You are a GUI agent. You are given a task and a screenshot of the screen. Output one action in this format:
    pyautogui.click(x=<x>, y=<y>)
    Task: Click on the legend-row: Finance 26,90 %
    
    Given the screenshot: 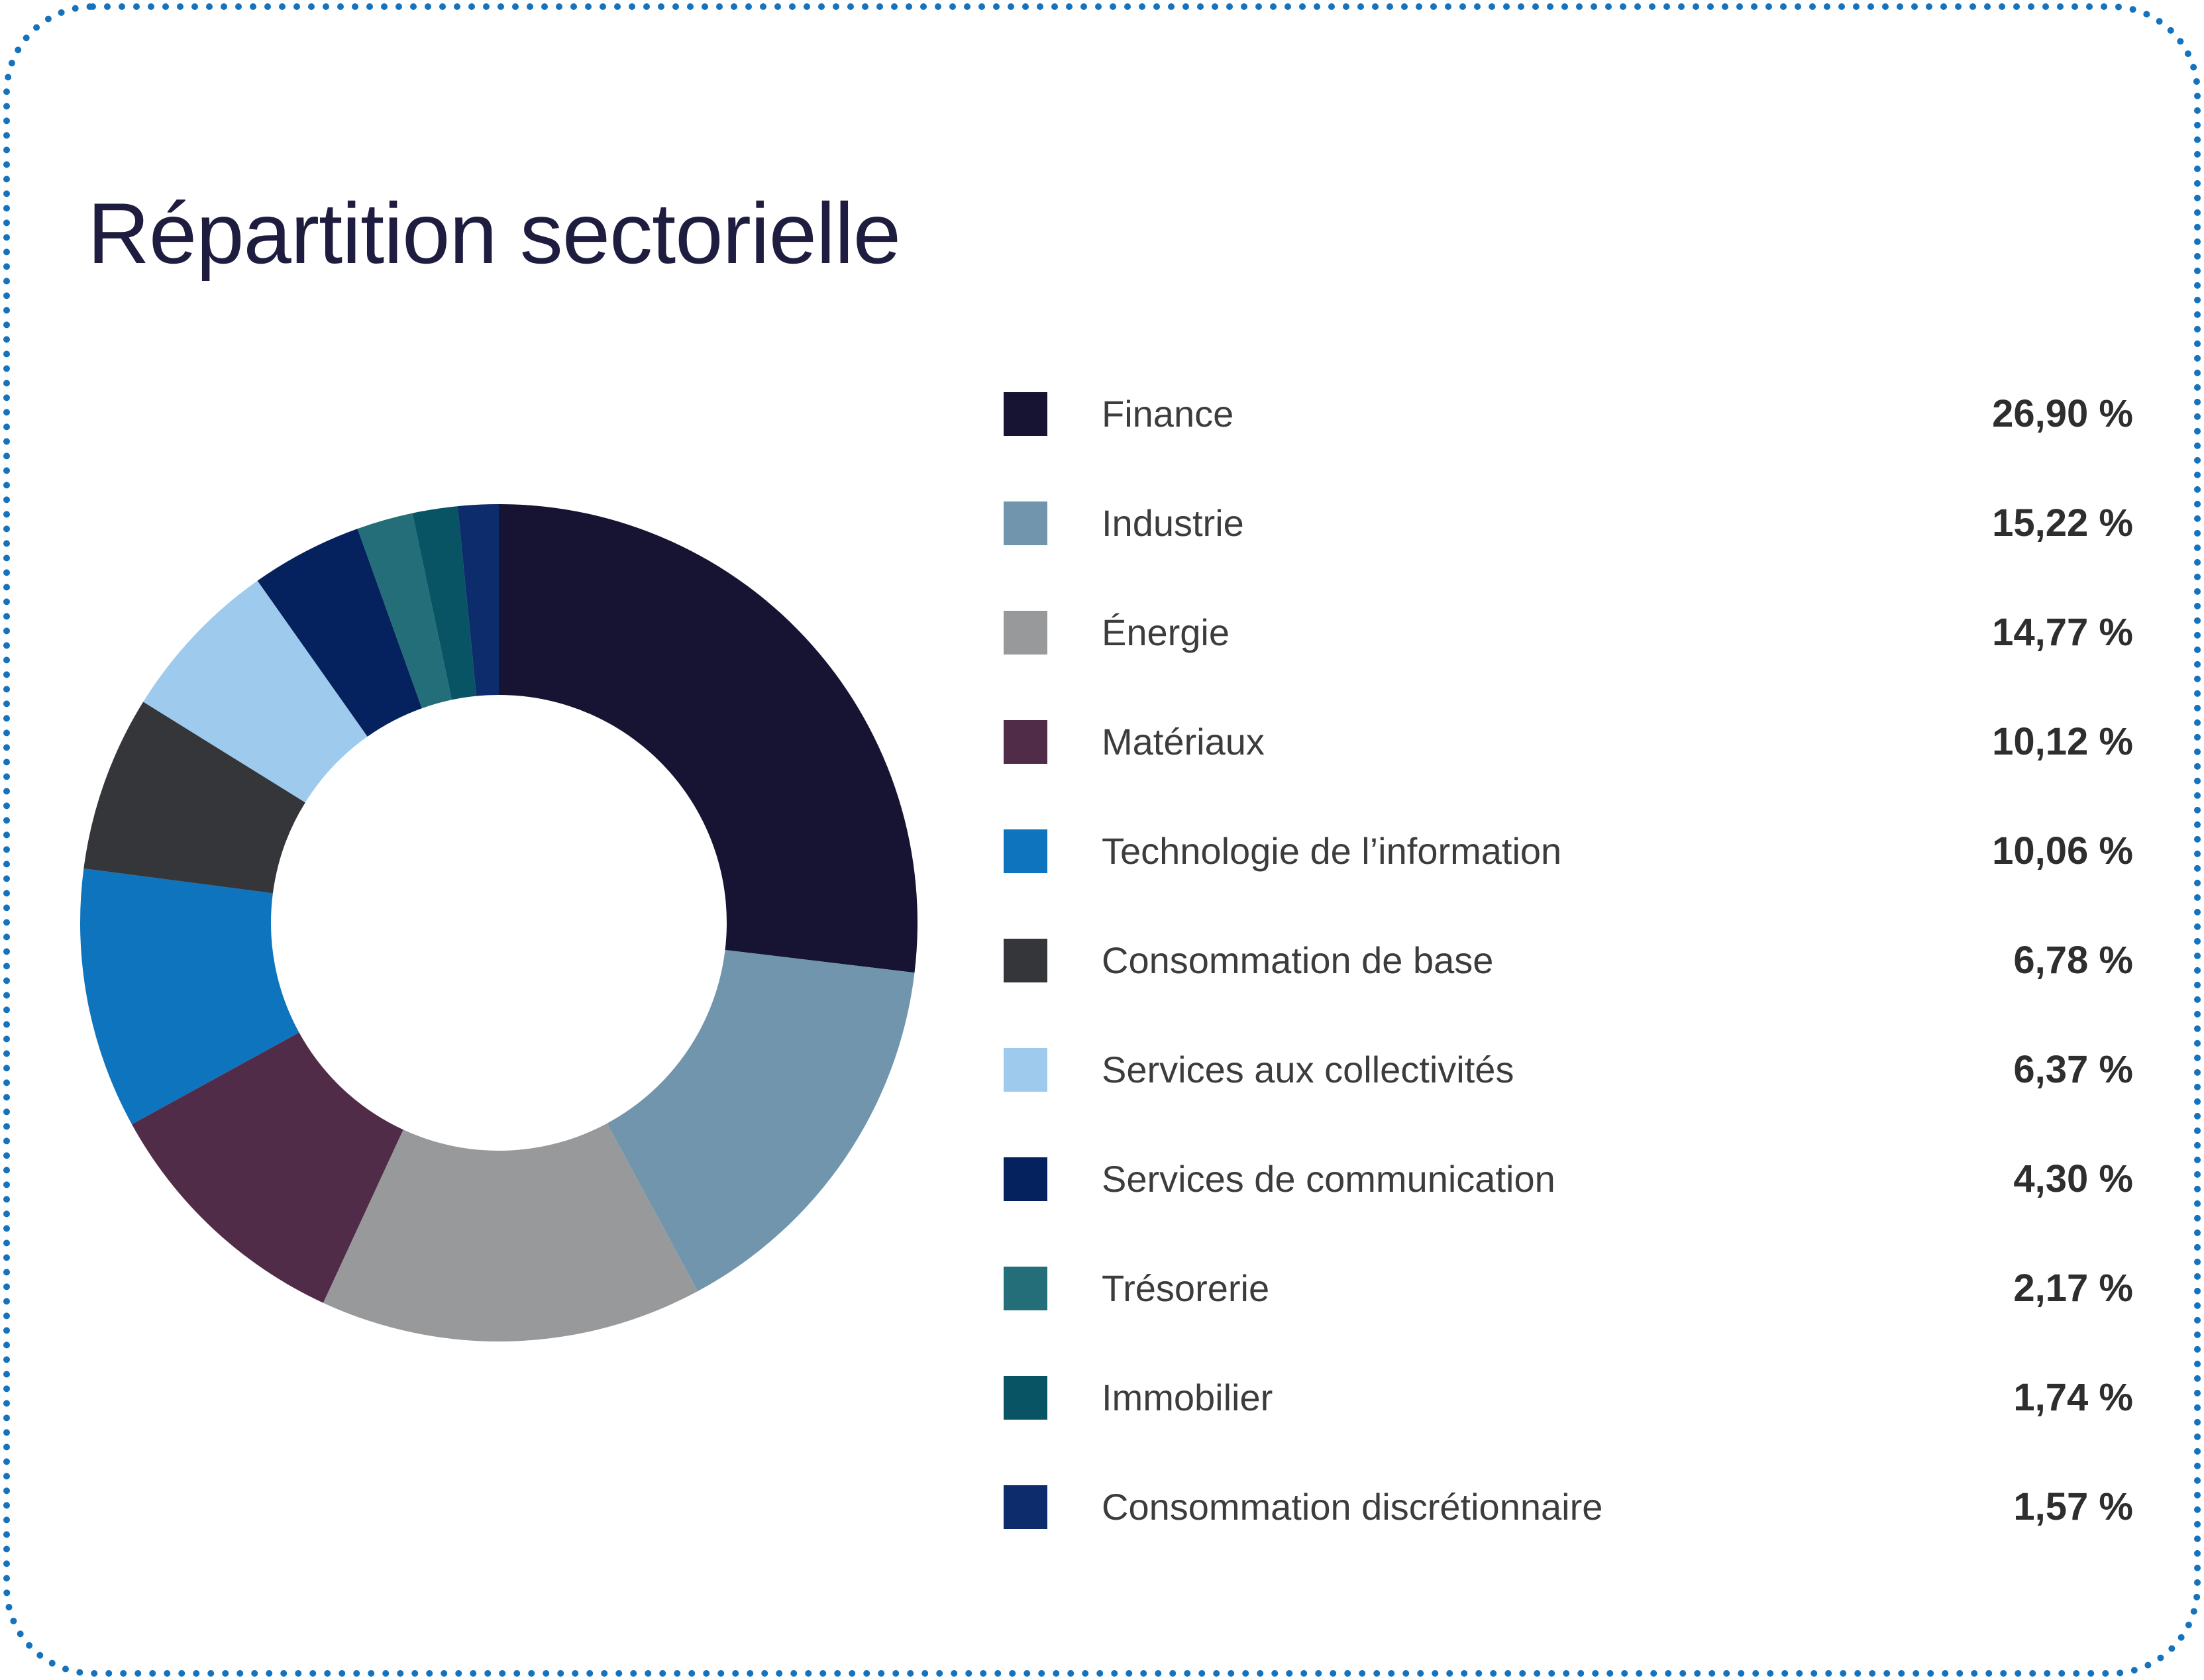 What is the action you would take?
    pyautogui.click(x=1568, y=413)
    